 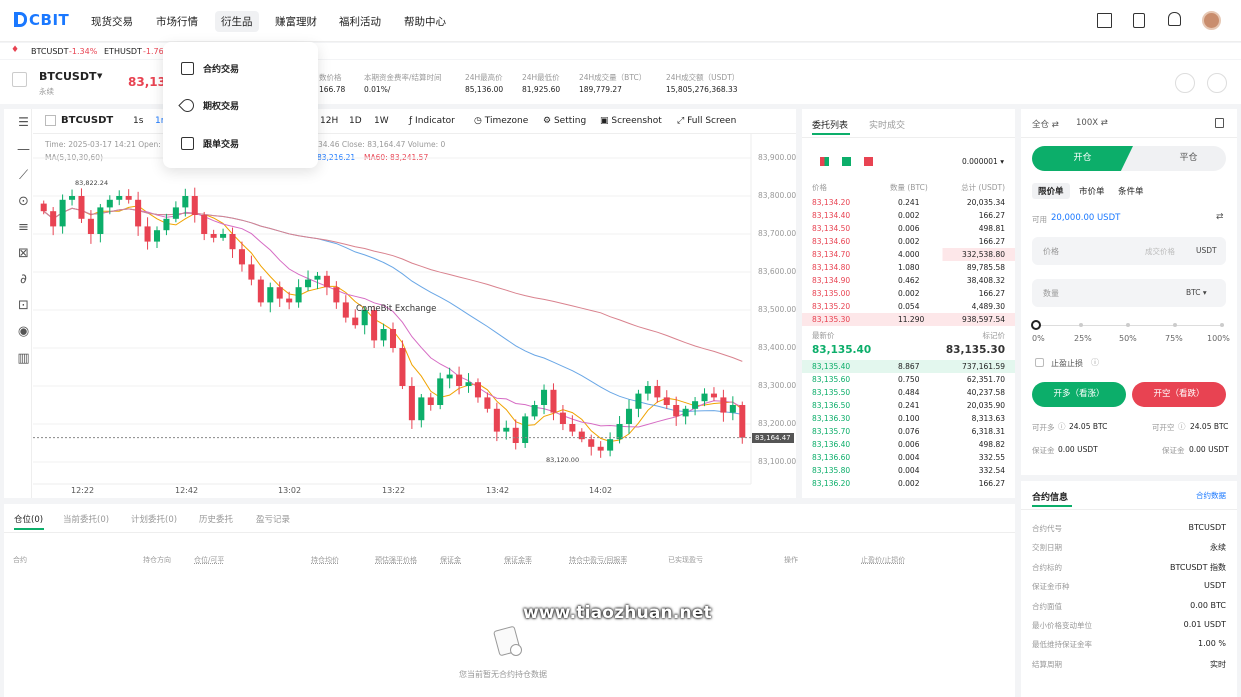 What do you see at coordinates (908, 241) in the screenshot?
I see `orderbook-row: 83,134.60 0.002 166.27` at bounding box center [908, 241].